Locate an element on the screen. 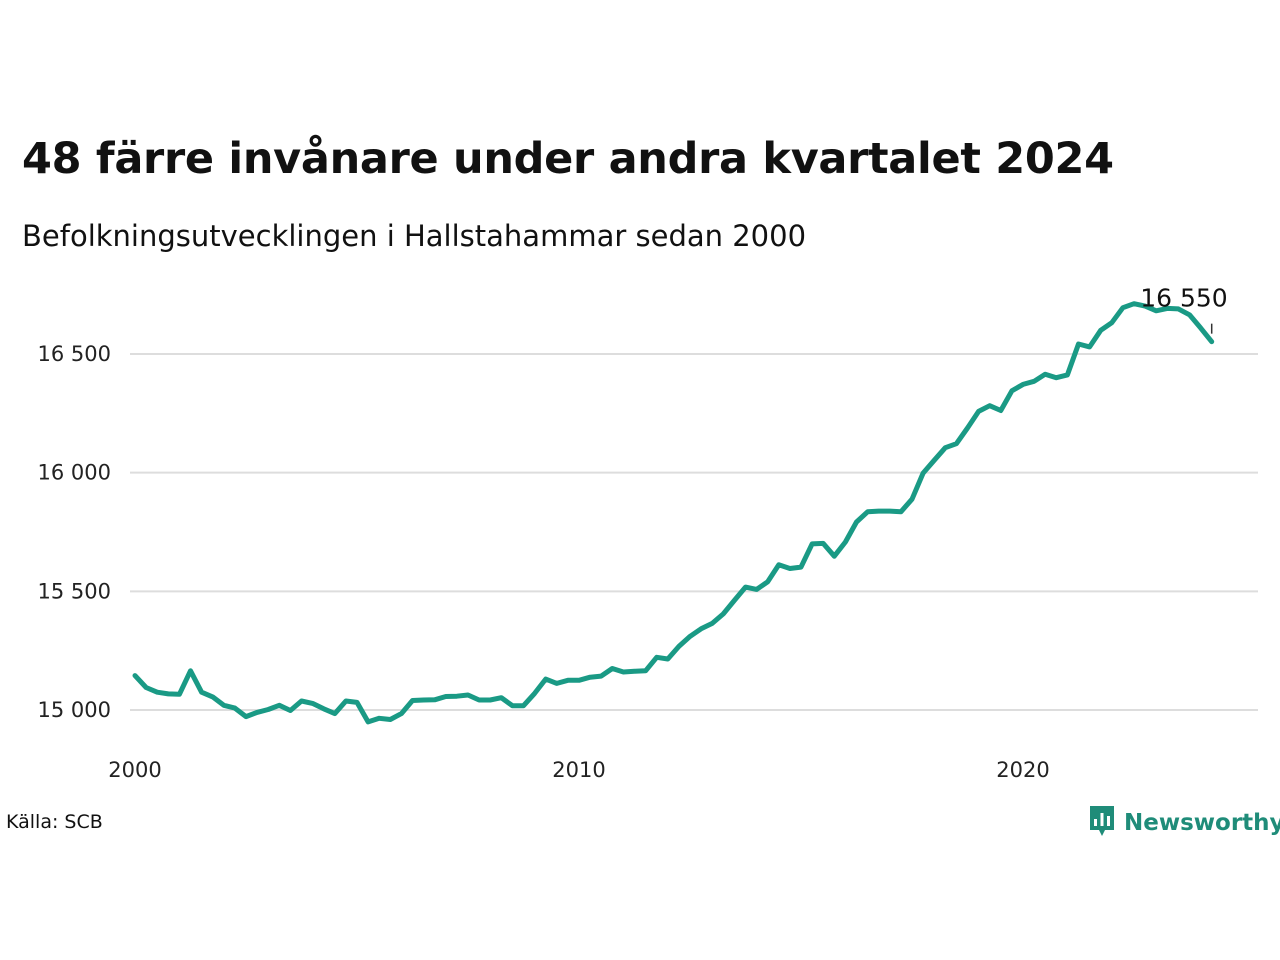 This screenshot has height=960, width=1280. brand-logo: Newsworthy is located at coordinates (1184, 823).